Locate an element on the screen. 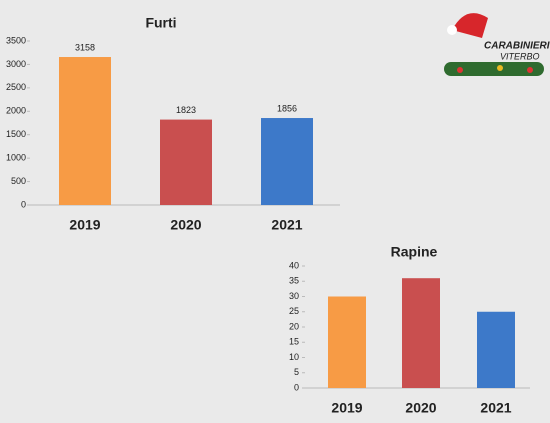  y-tick-label: 3000 is located at coordinates (16, 64).